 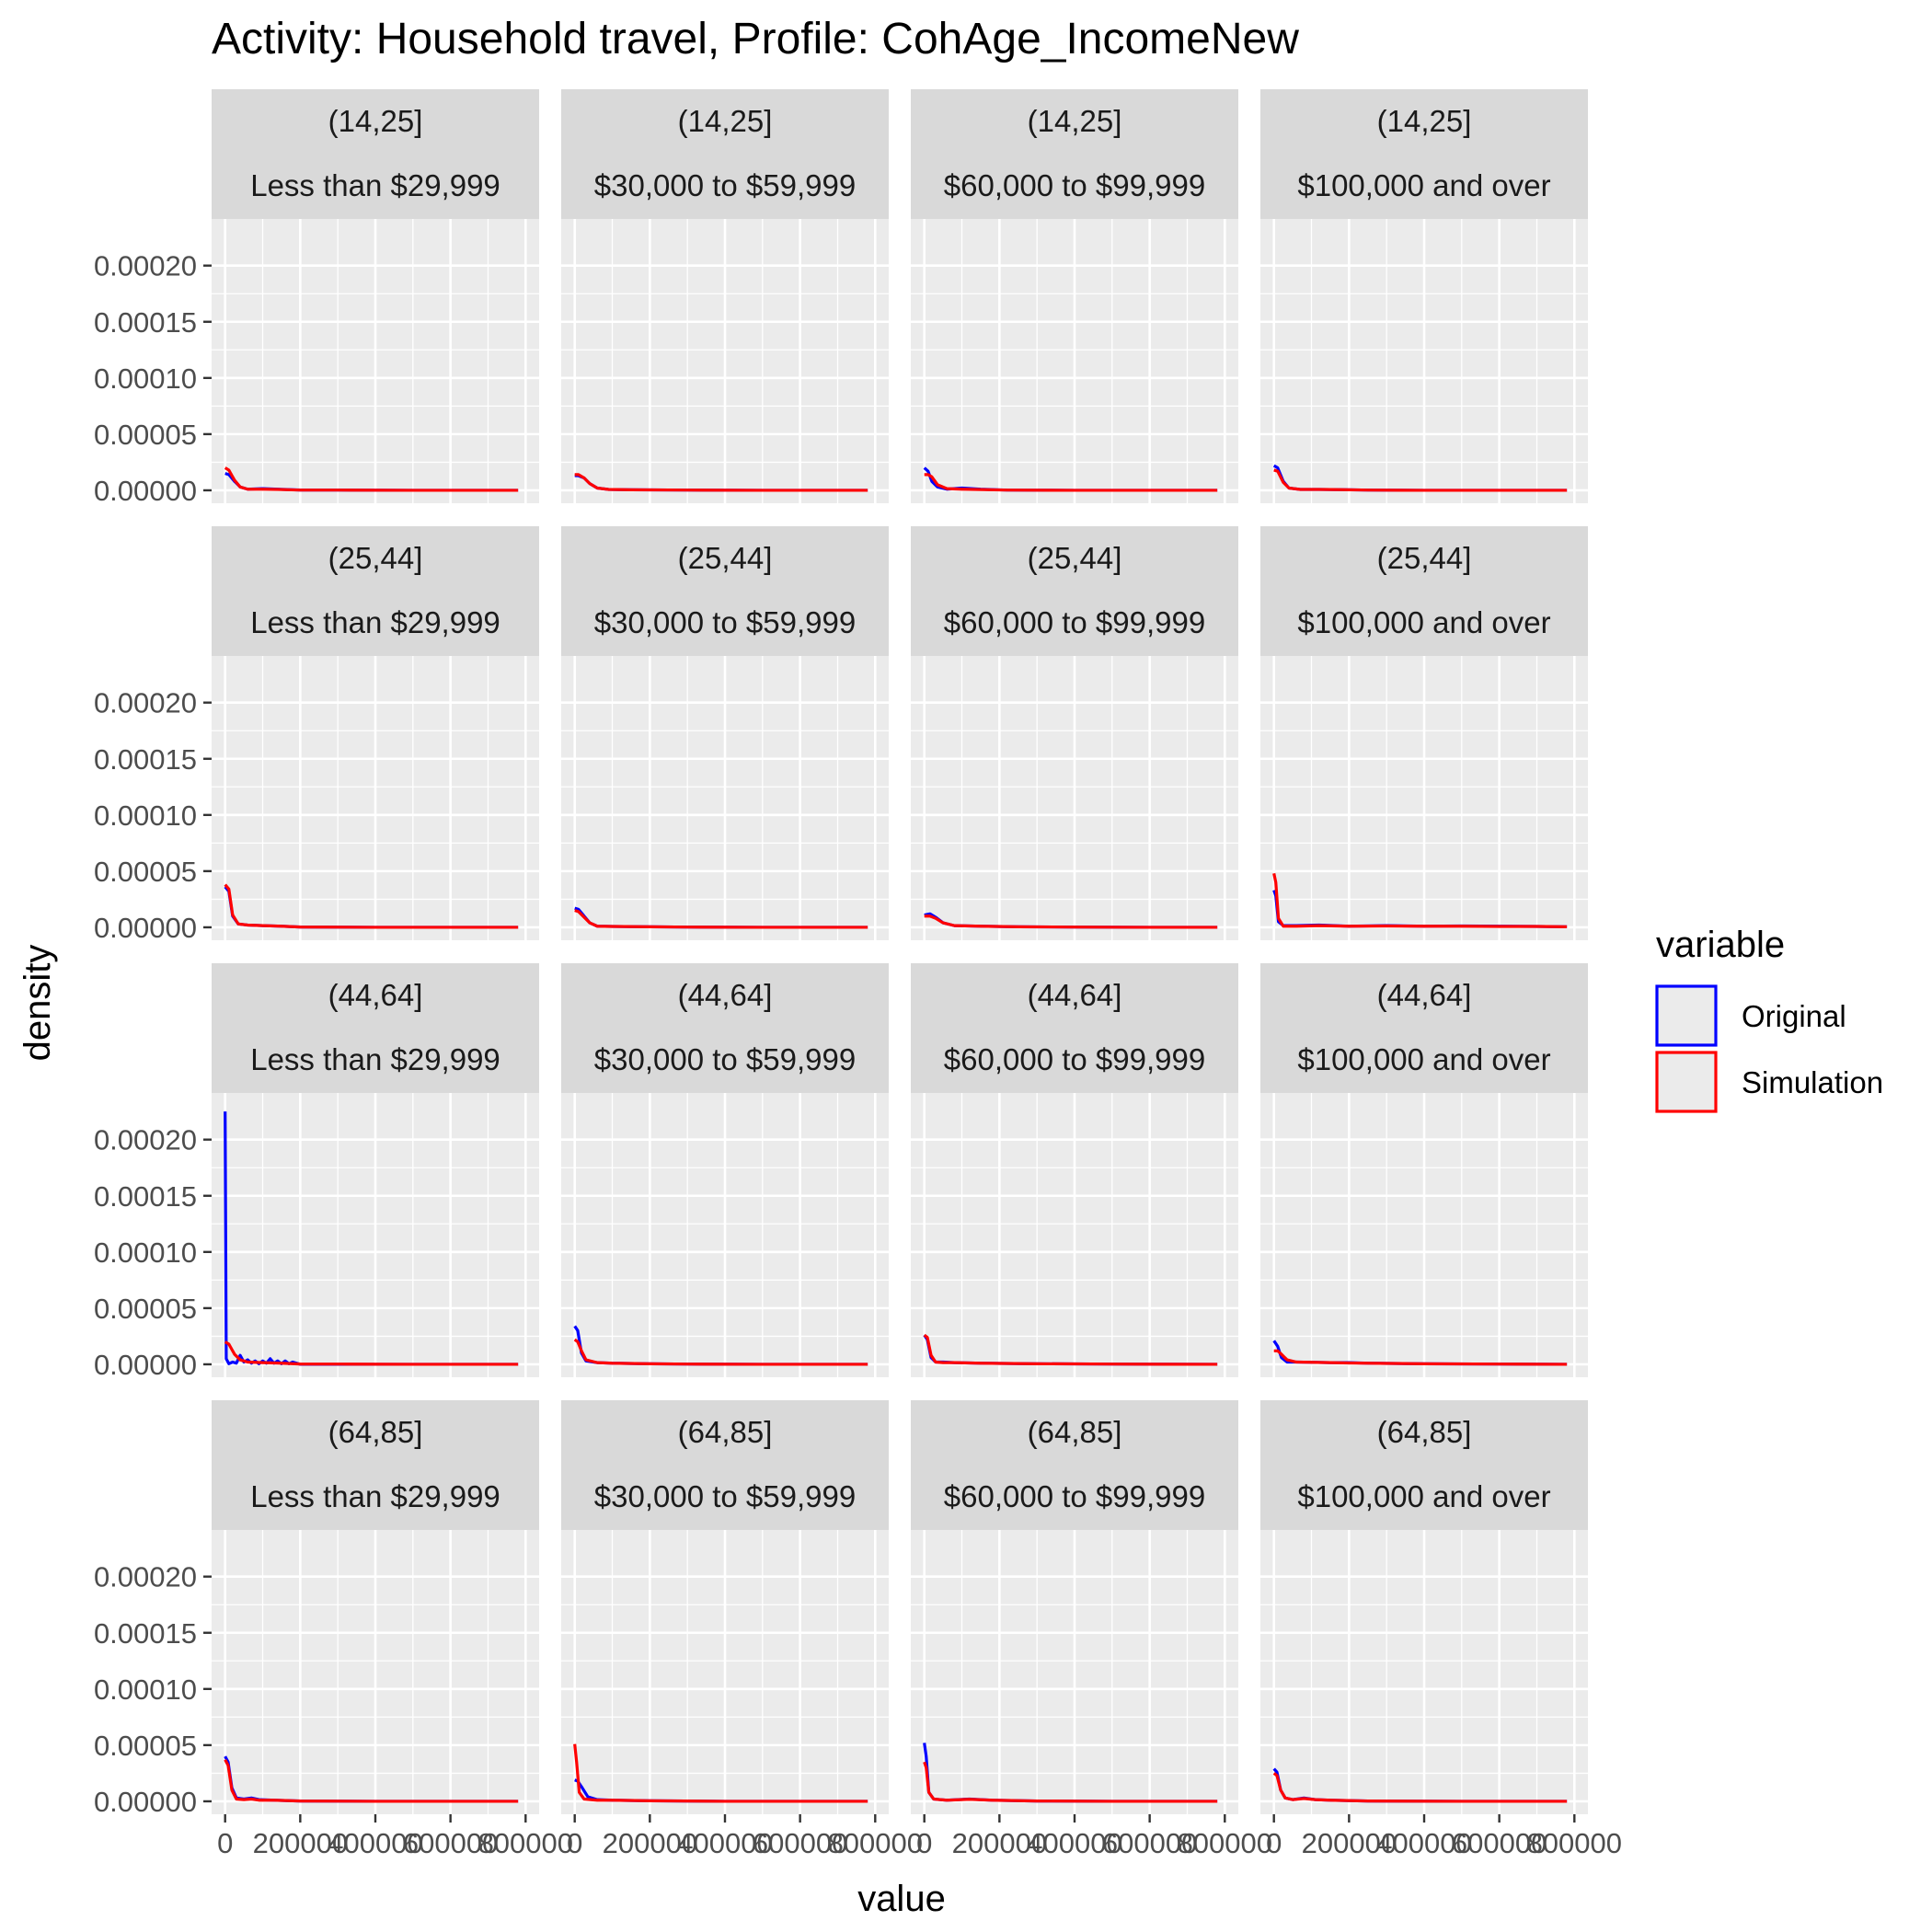 I want to click on legend: variable Original Simulation, so click(x=1769, y=1019).